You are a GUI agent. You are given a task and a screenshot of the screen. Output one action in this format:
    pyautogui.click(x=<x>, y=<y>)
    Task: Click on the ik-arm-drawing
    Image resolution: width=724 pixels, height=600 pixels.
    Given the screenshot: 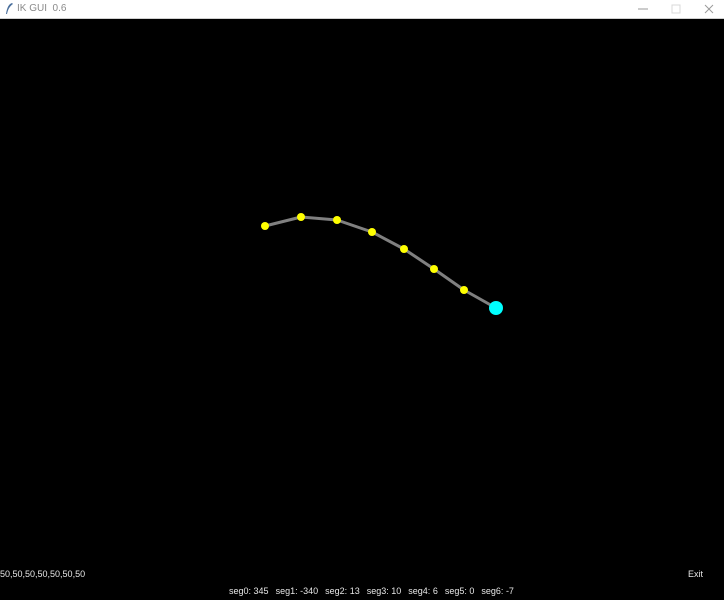 What is the action you would take?
    pyautogui.click(x=382, y=264)
    